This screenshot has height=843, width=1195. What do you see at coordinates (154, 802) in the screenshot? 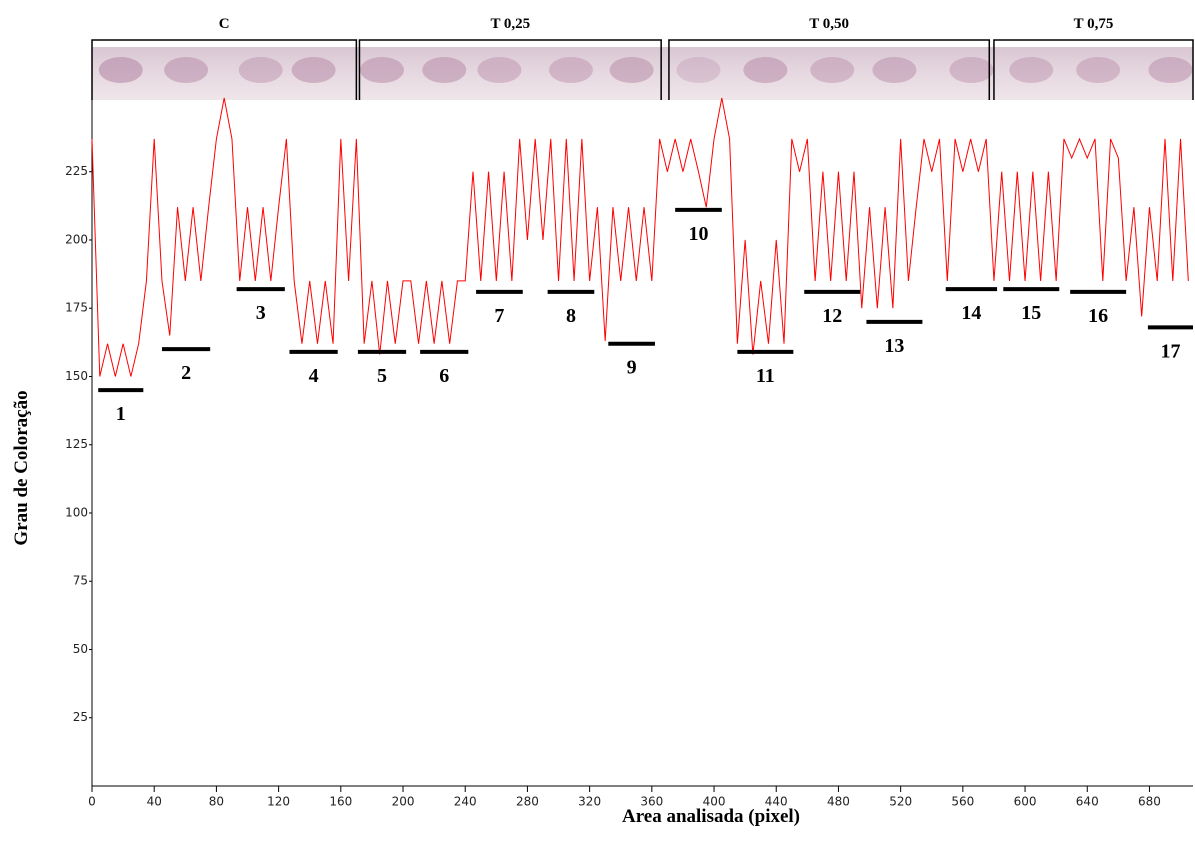
I see `x-tick-label: 40` at bounding box center [154, 802].